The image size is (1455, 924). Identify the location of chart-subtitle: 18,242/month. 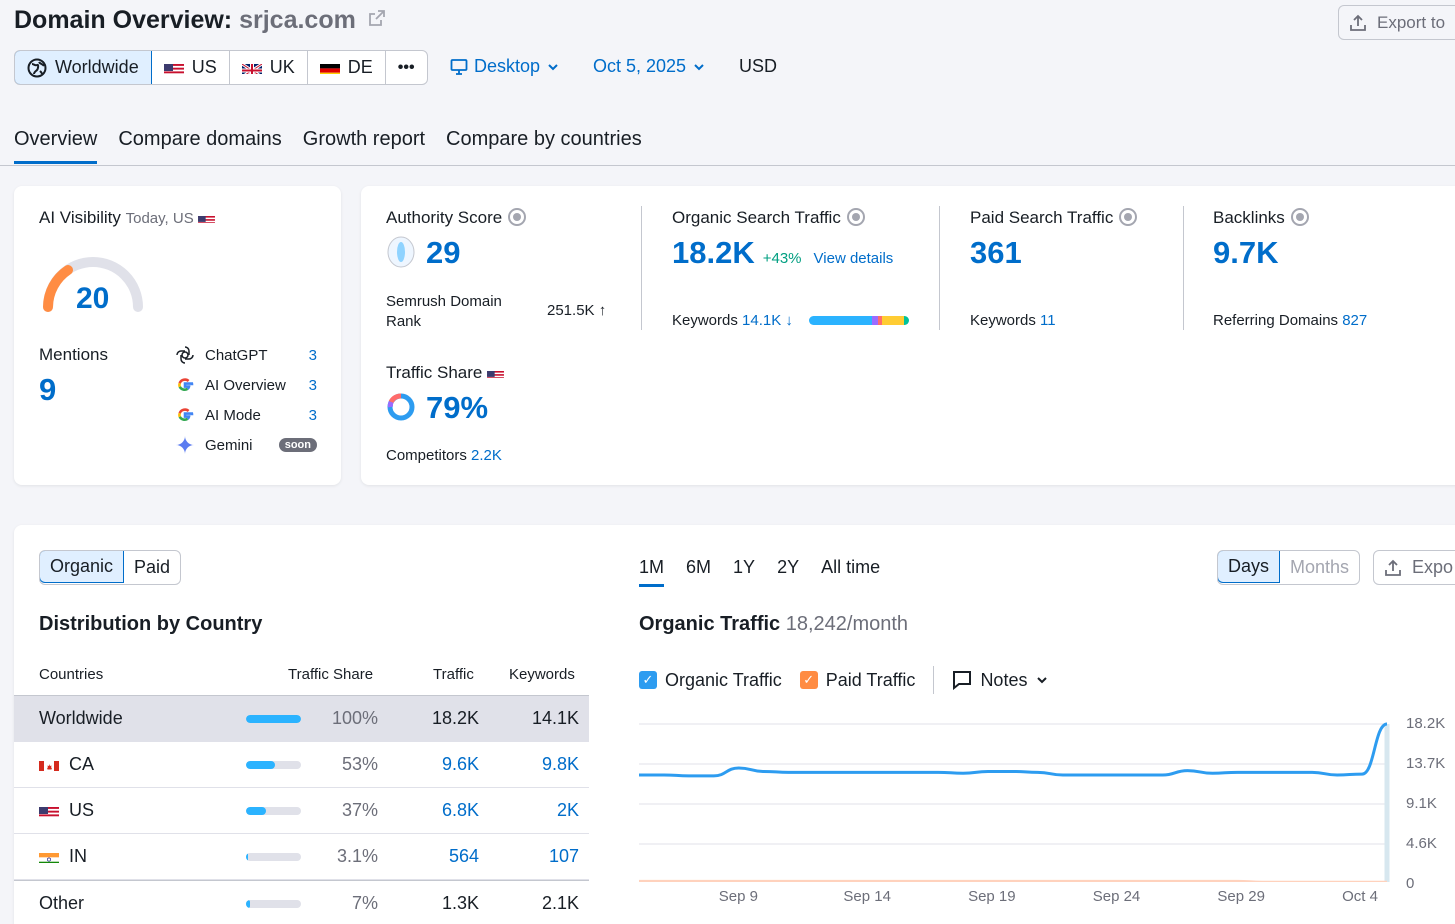
(847, 624).